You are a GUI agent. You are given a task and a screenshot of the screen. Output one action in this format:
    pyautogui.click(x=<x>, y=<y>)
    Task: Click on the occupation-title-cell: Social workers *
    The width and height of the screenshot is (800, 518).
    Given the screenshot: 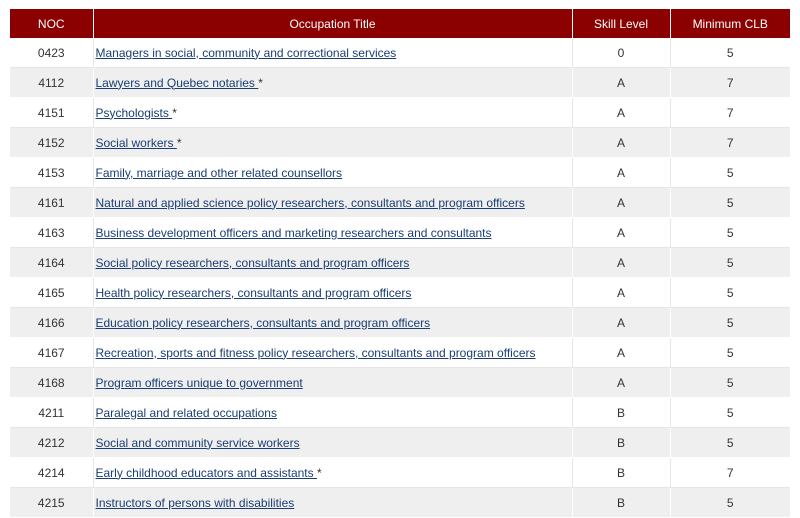 What is the action you would take?
    pyautogui.click(x=333, y=142)
    